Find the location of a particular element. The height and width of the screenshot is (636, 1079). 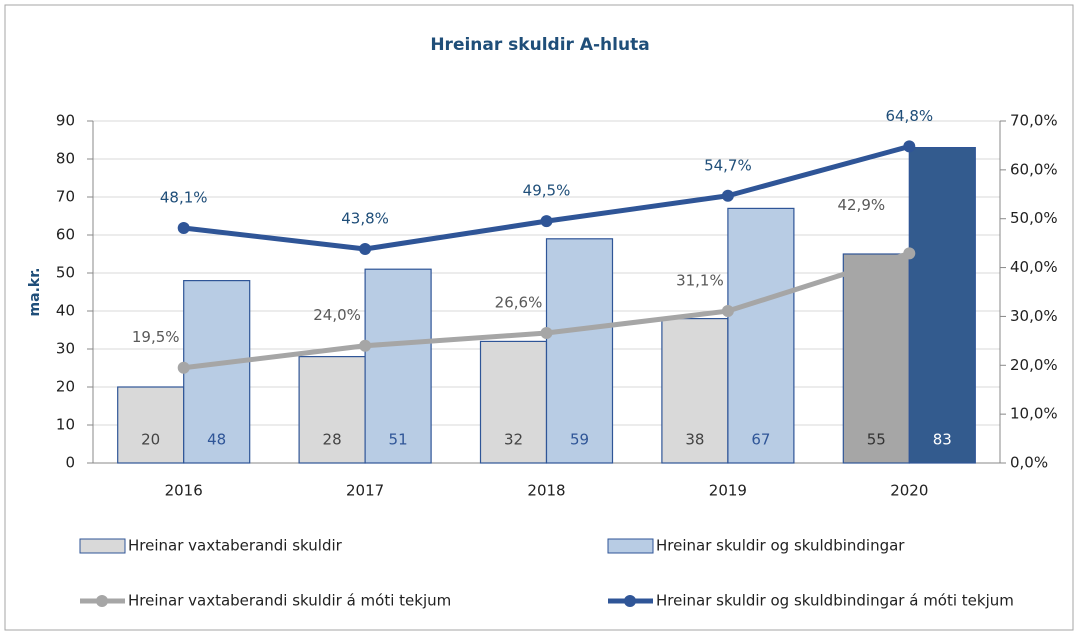

line-value-label: 19,5% is located at coordinates (156, 337).